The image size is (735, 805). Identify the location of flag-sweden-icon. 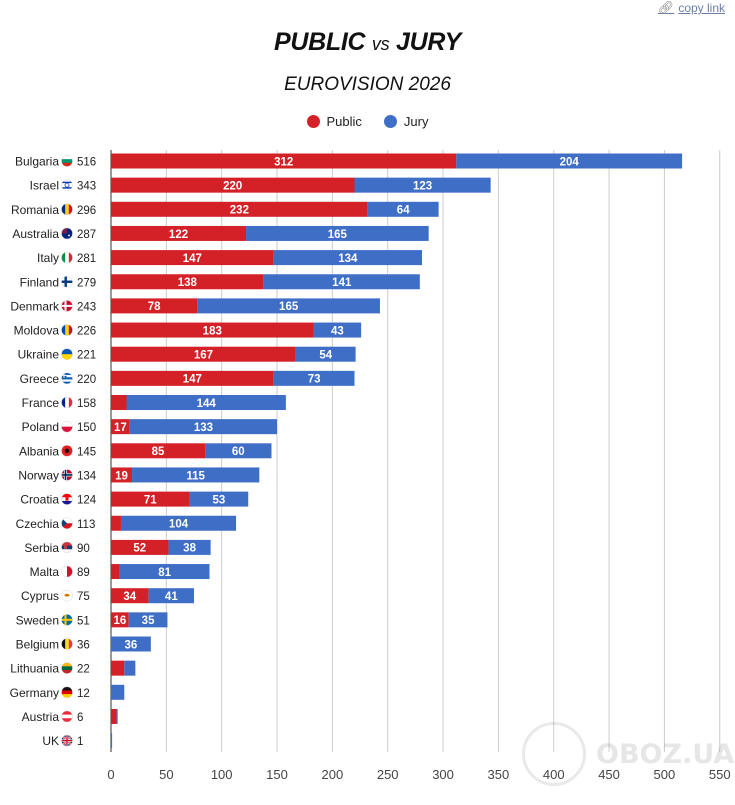
(67, 620).